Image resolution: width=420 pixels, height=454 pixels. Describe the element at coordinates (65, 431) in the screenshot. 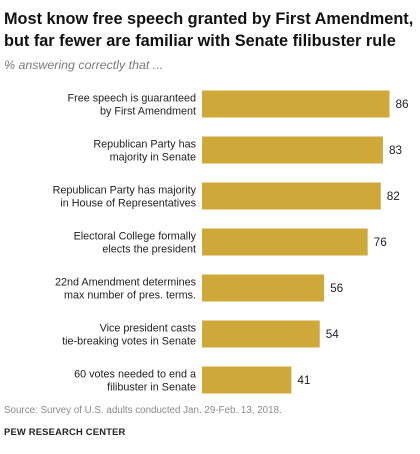

I see `organization-name: PEW RESEARCH CENTER` at that location.